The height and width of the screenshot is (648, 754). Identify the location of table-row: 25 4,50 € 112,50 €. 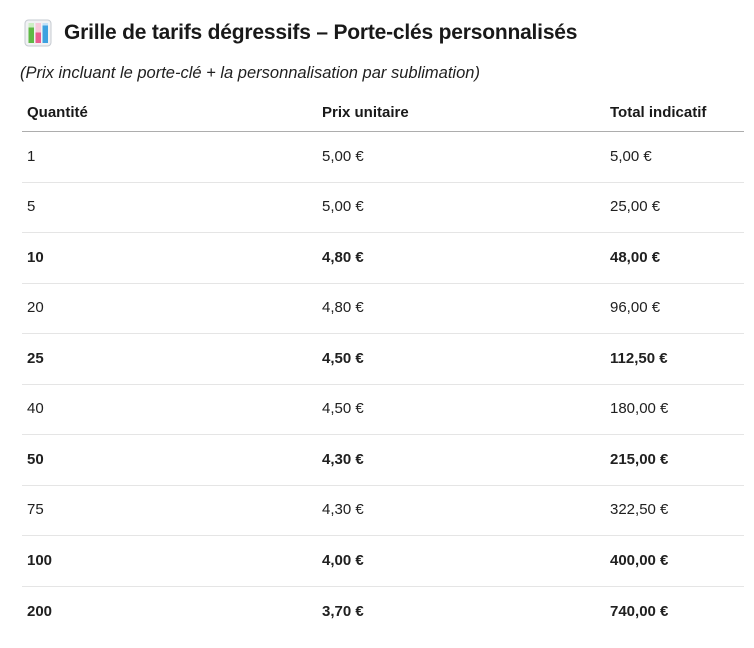
(383, 359).